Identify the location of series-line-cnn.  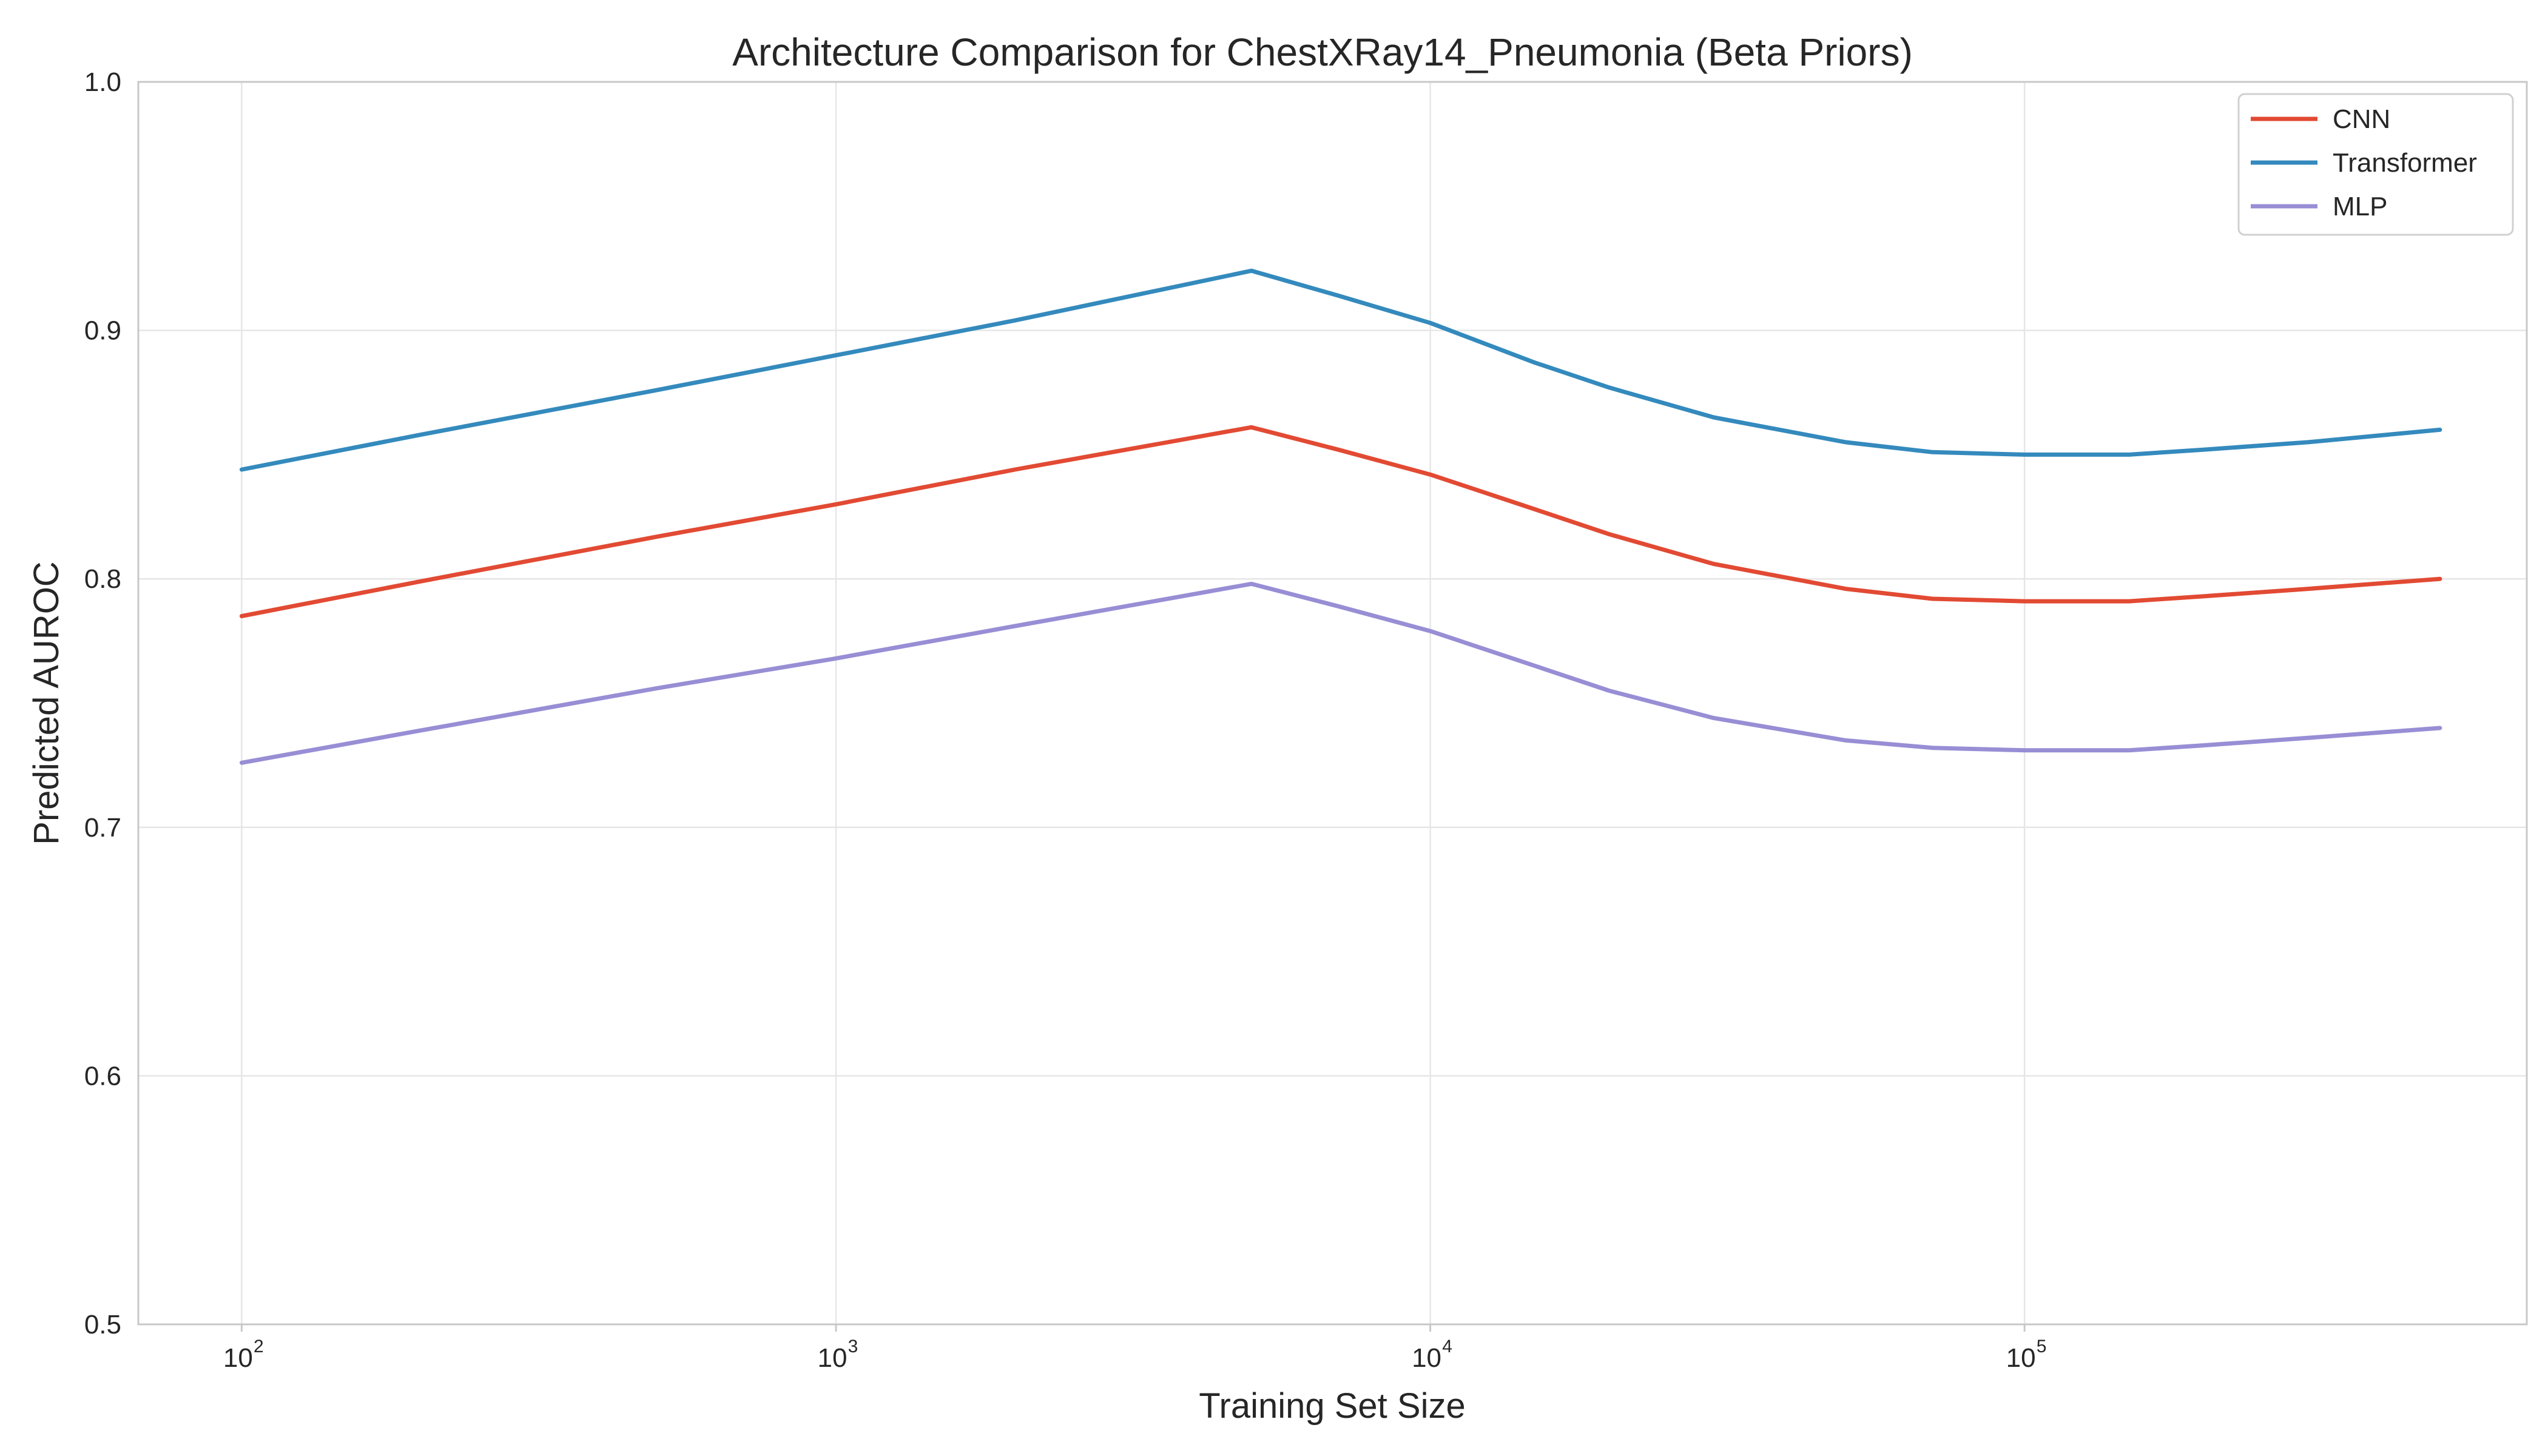
(1340, 522).